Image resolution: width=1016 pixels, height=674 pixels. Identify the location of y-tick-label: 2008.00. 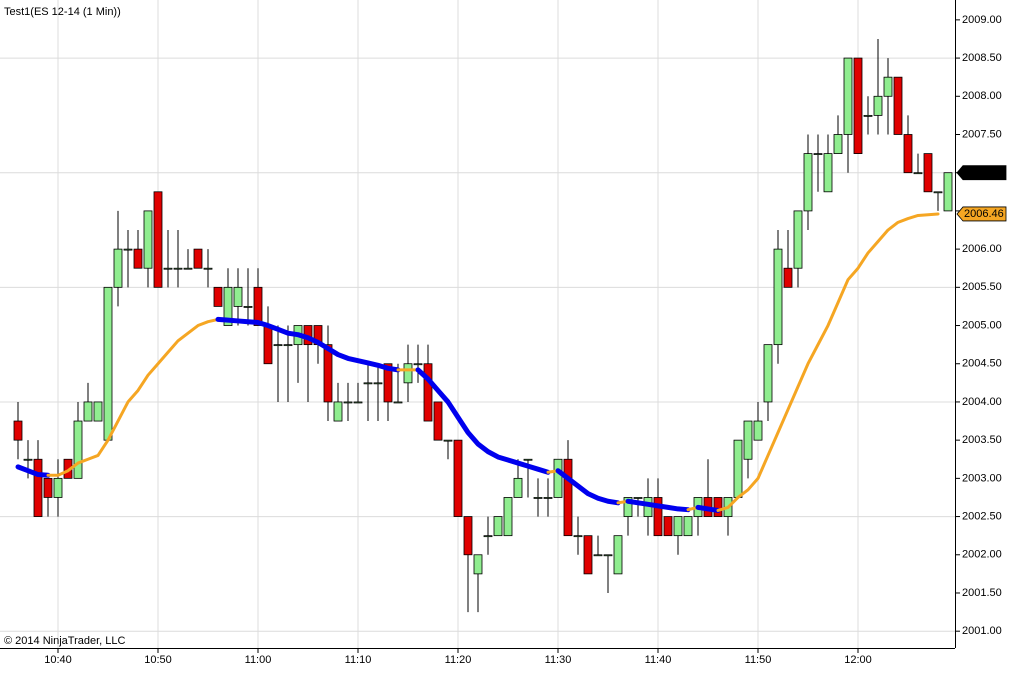
(982, 96).